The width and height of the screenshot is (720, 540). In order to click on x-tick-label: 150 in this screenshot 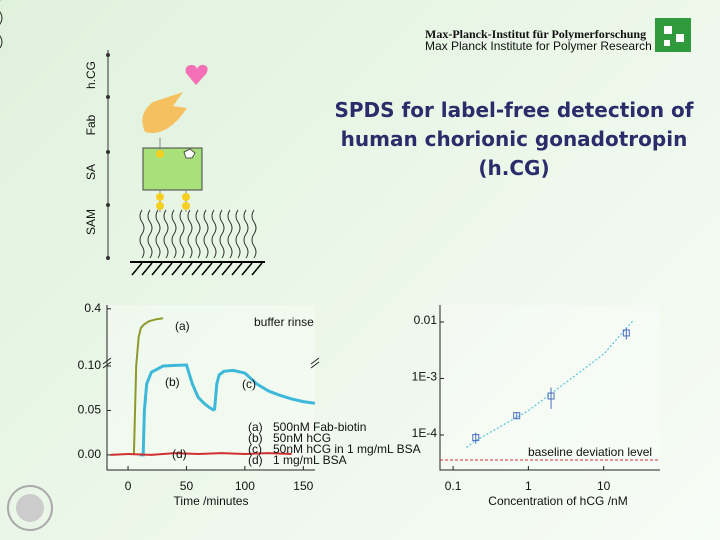, I will do `click(303, 486)`.